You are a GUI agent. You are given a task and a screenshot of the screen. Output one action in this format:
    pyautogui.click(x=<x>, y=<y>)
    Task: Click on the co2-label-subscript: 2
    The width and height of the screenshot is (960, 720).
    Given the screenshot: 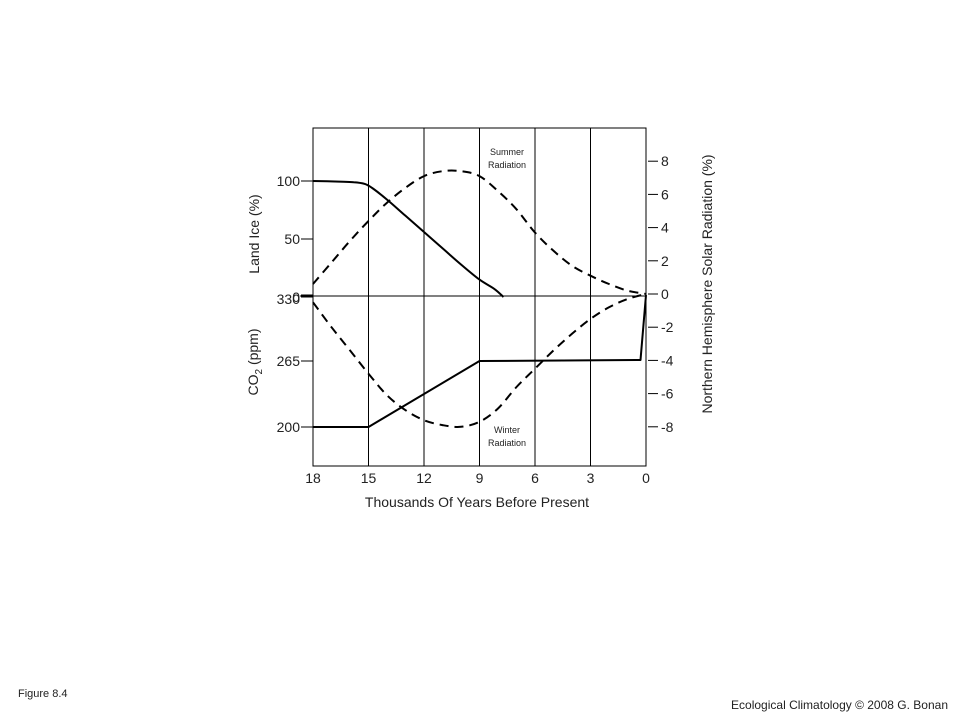 What is the action you would take?
    pyautogui.click(x=259, y=372)
    